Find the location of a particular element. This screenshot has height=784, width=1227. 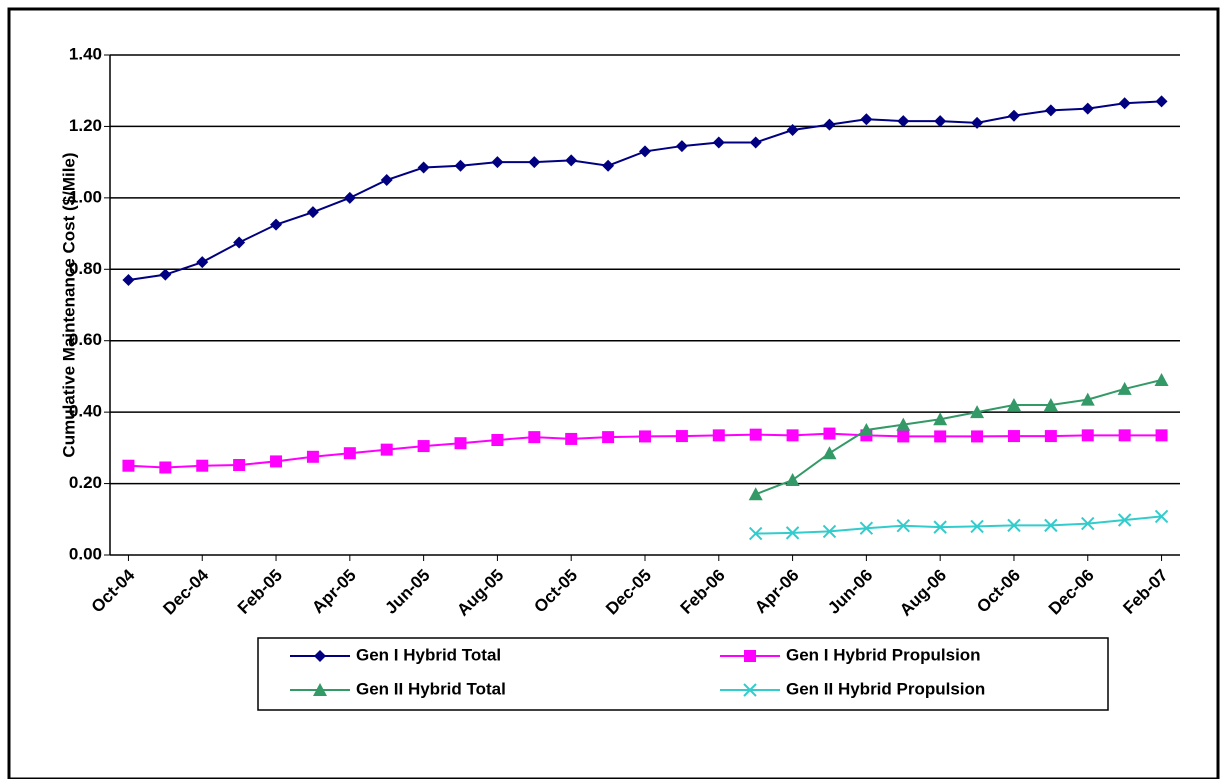

legend-label: Gen II Hybrid Propulsion is located at coordinates (885, 688).